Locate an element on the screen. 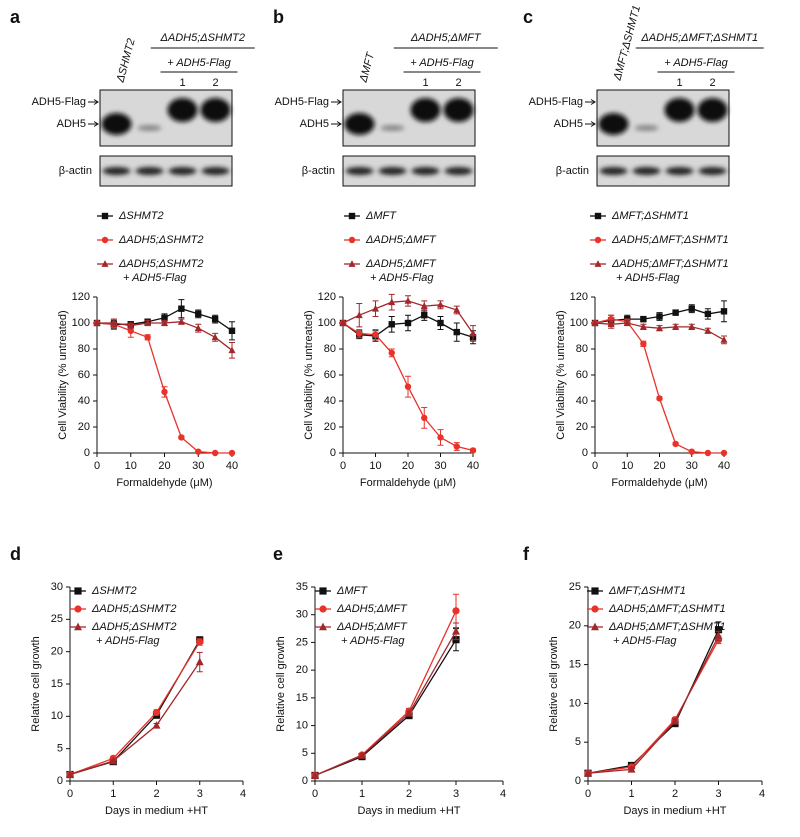  x-axis-label: Formaldehyde (μM) is located at coordinates (164, 483).